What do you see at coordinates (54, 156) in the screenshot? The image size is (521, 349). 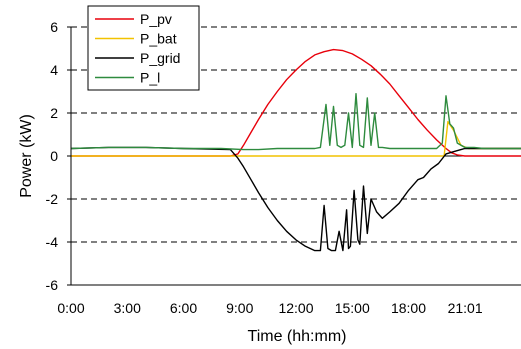 I see `y-tick-label-3: 0` at bounding box center [54, 156].